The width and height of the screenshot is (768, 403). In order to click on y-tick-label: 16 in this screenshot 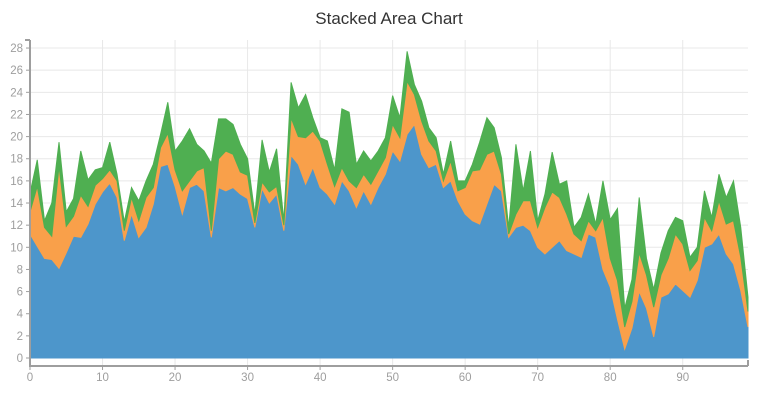, I will do `click(16, 182)`.